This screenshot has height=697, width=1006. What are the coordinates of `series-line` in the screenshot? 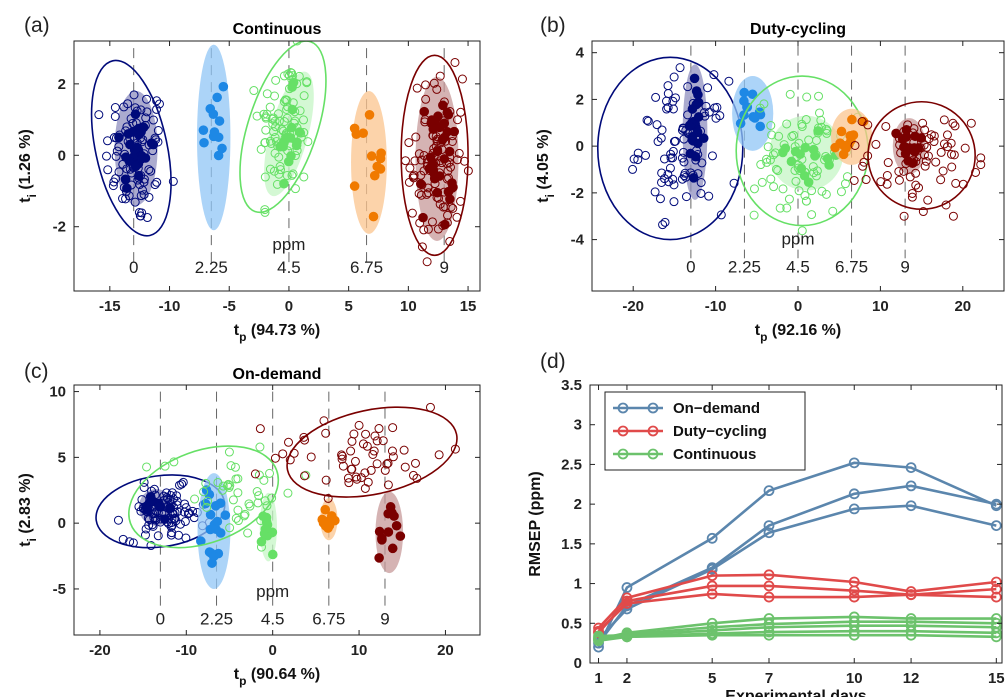 It's located at (797, 601).